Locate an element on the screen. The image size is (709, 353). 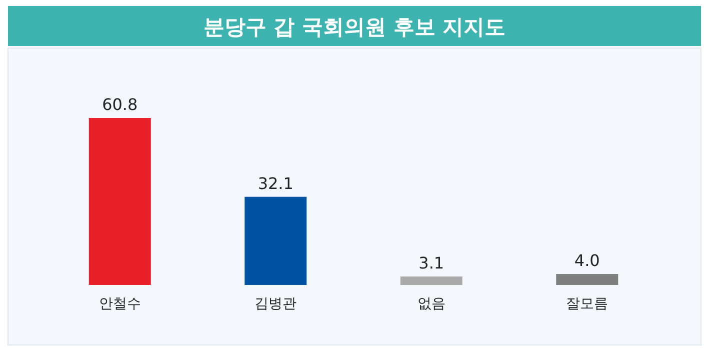
x-tick-label: 김병관 is located at coordinates (275, 304).